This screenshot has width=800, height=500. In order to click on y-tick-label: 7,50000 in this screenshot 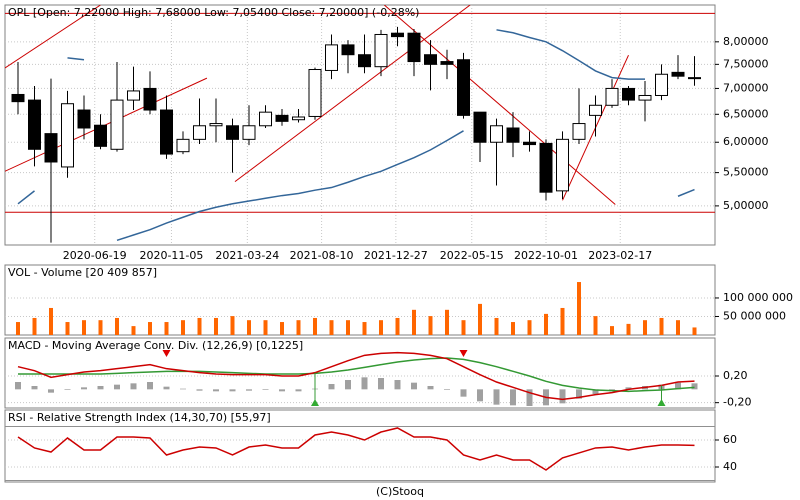, I will do `click(746, 63)`.